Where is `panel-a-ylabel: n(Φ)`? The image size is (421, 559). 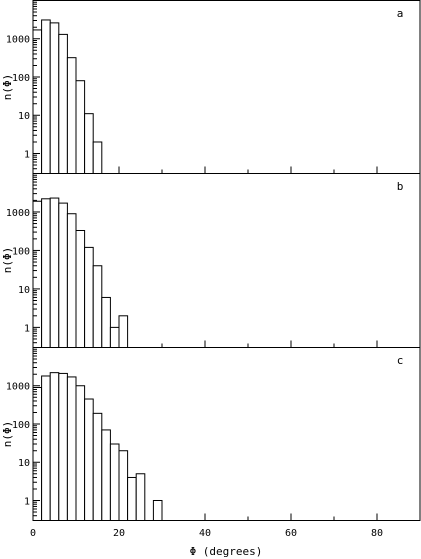
panel-a-ylabel: n(Φ) is located at coordinates (7, 87).